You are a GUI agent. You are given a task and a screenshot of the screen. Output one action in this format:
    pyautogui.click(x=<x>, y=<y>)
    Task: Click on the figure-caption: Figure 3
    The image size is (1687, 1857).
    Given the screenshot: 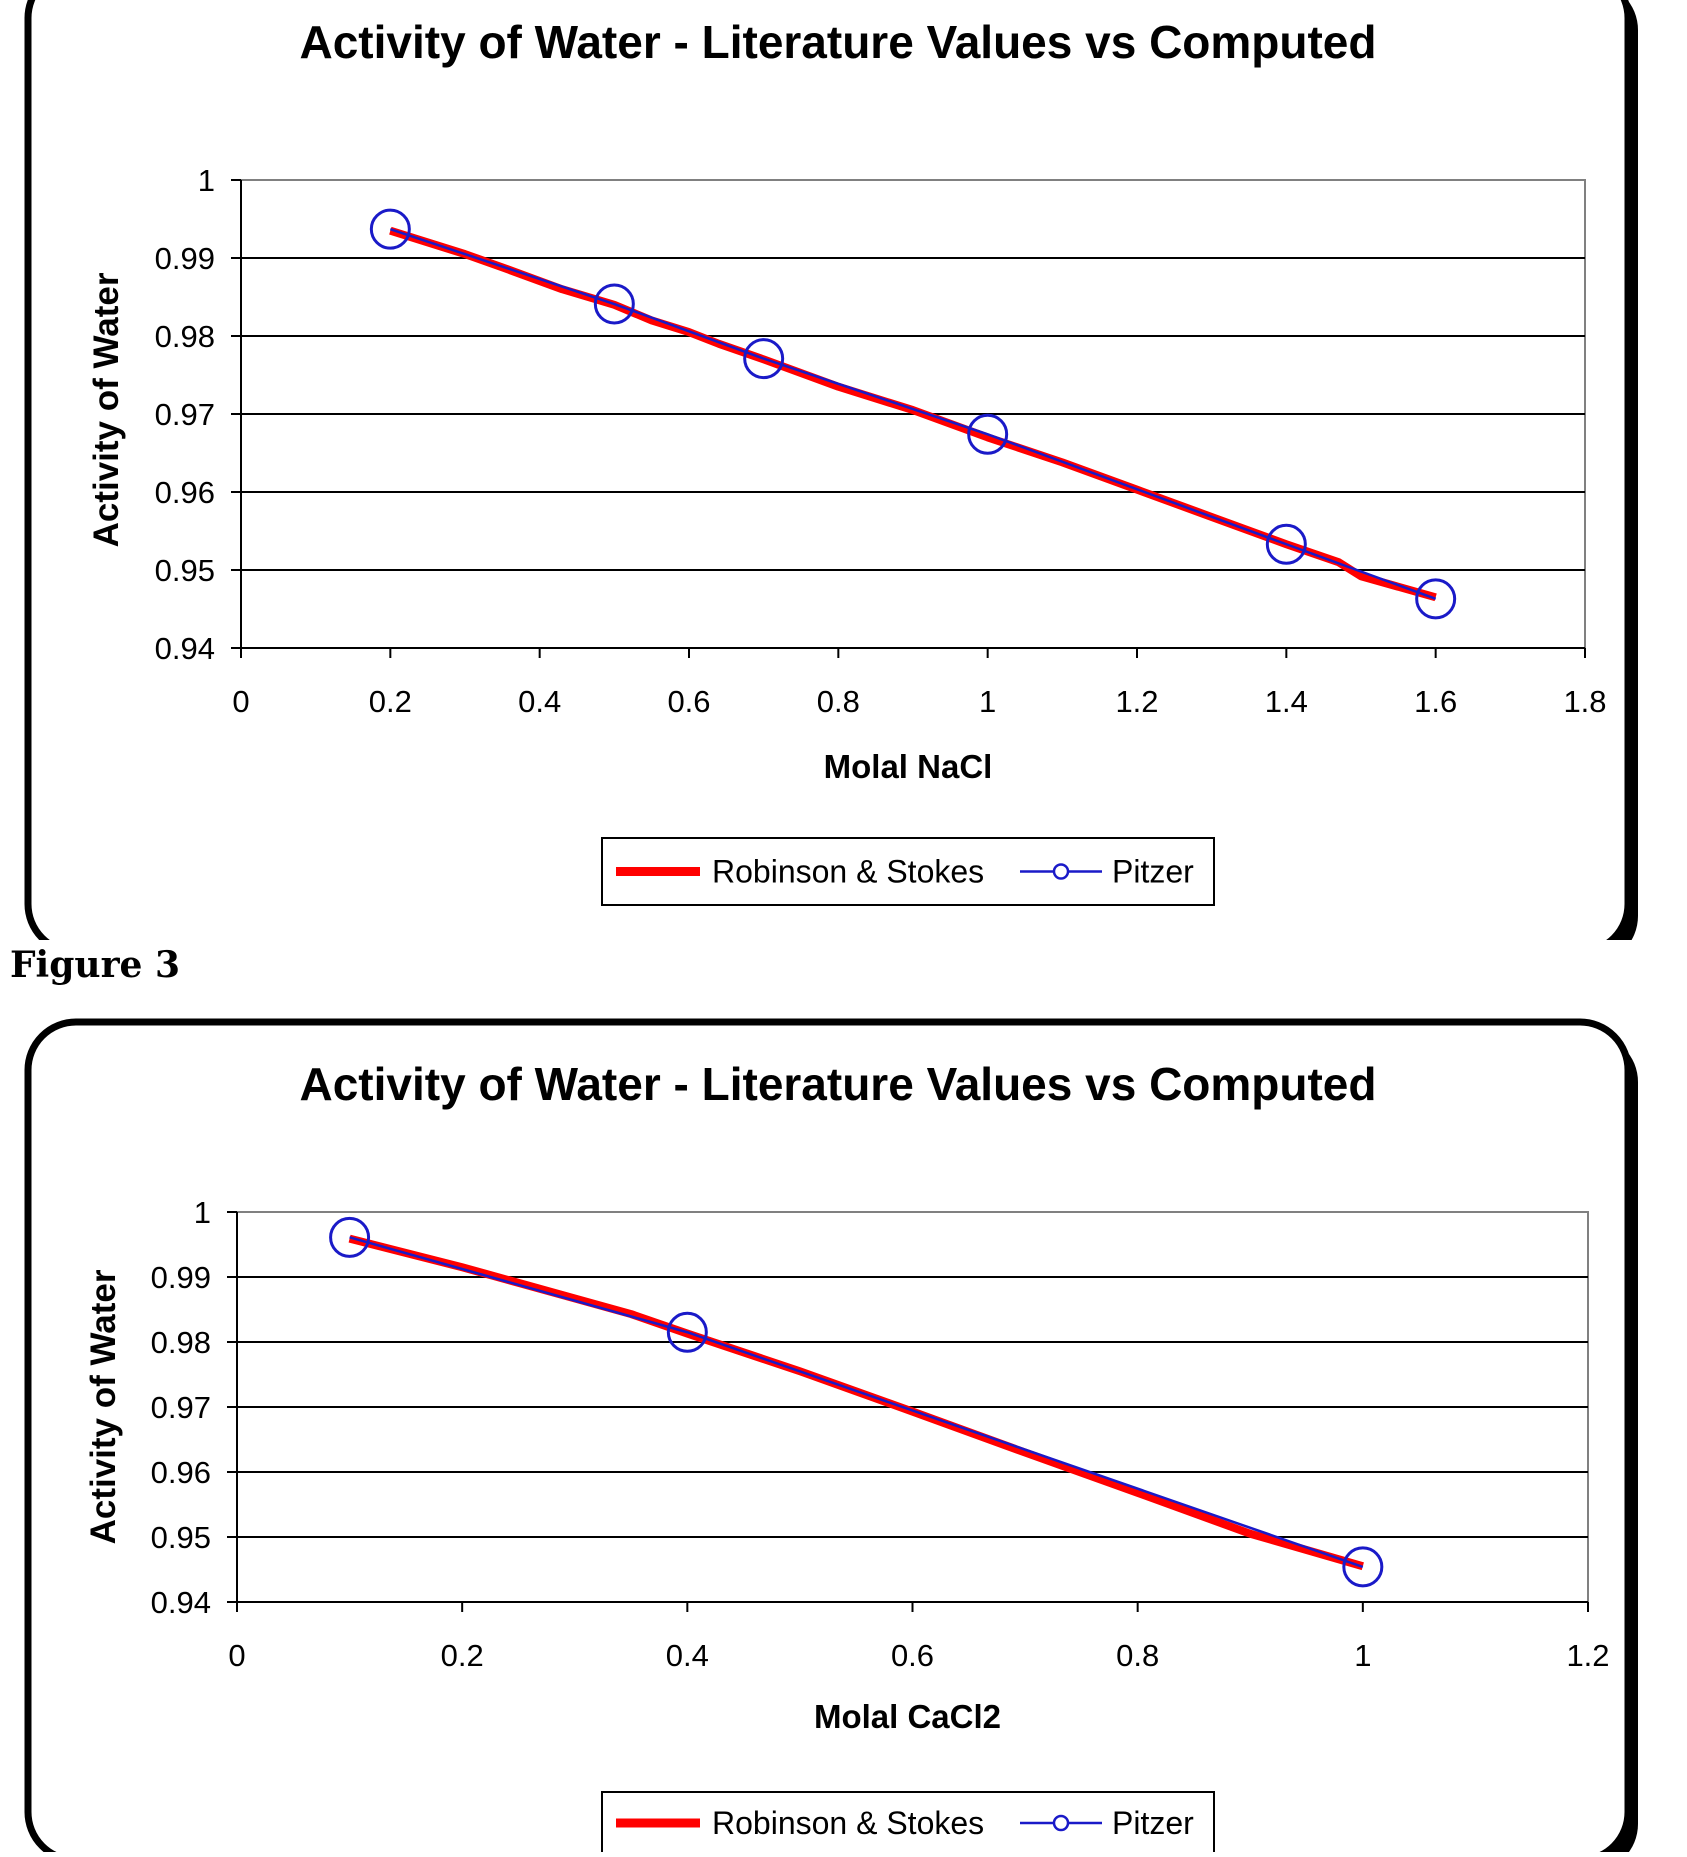 What is the action you would take?
    pyautogui.click(x=95, y=965)
    